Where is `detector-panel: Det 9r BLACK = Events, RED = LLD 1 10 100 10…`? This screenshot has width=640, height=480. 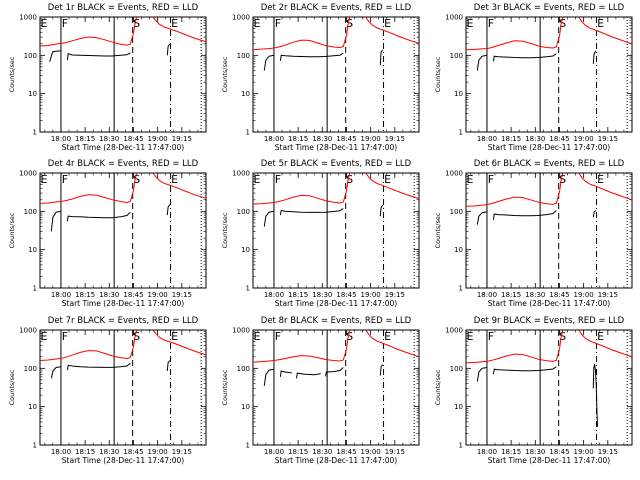 detector-panel: Det 9r BLACK = Events, RED = LLD 1 10 100 10… is located at coordinates (533, 390).